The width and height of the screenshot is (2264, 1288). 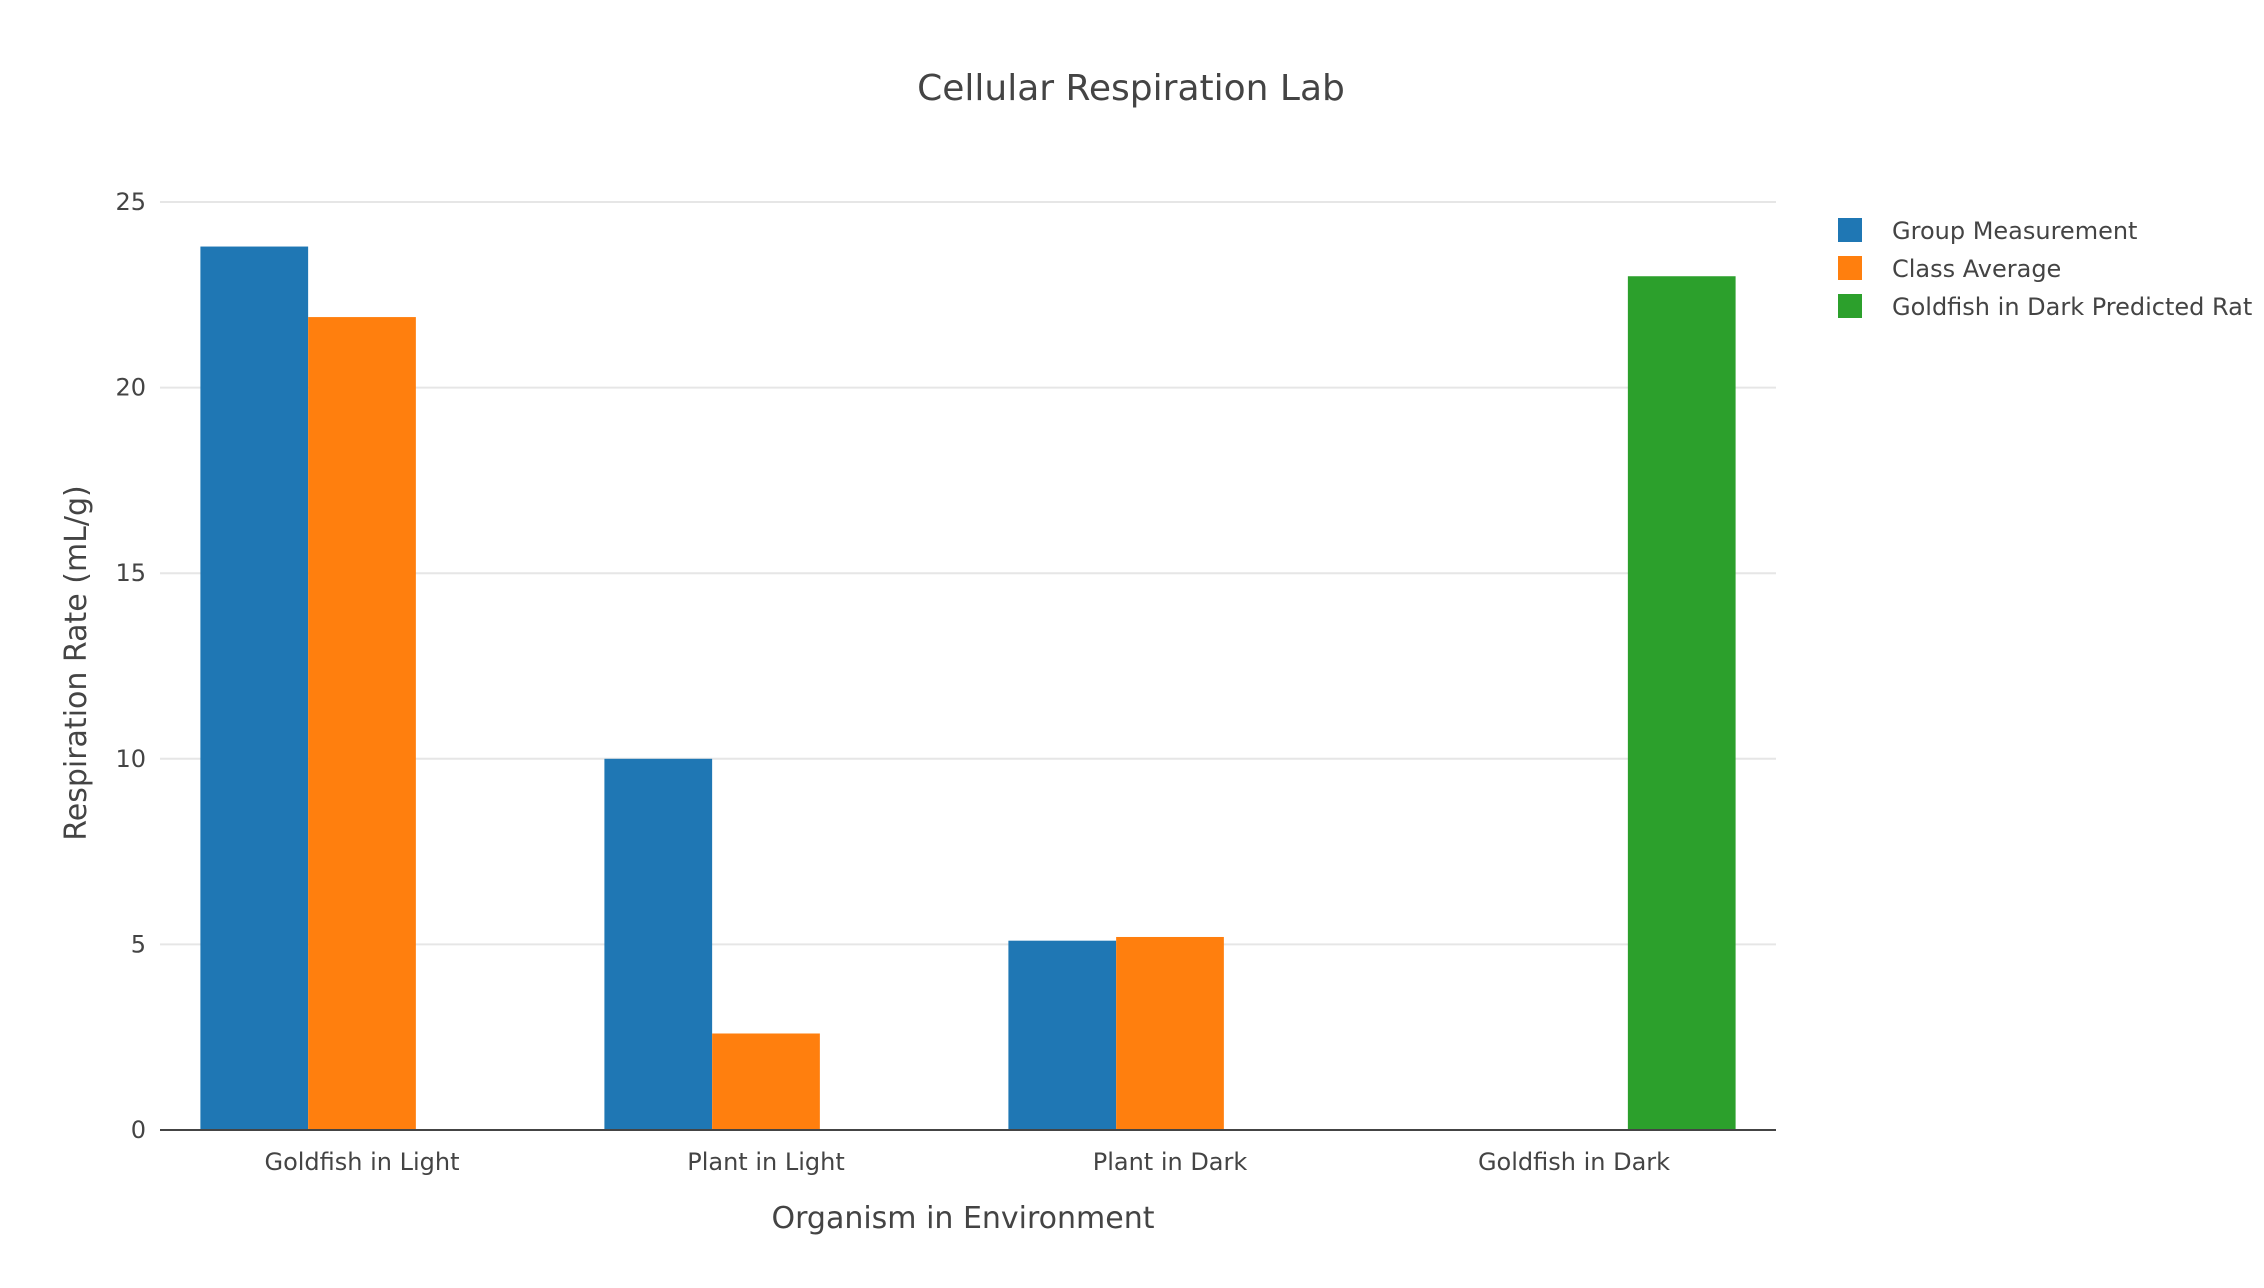 What do you see at coordinates (1574, 1162) in the screenshot?
I see `x-tick-label: Goldfish in Dark` at bounding box center [1574, 1162].